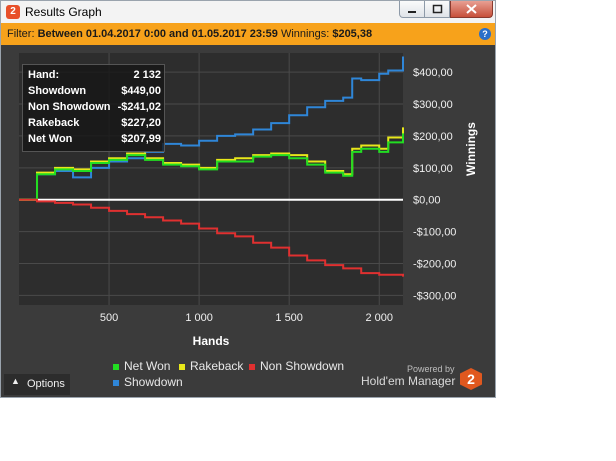 This screenshot has width=616, height=461. Describe the element at coordinates (139, 107) in the screenshot. I see `stat-value: -$241,02` at that location.